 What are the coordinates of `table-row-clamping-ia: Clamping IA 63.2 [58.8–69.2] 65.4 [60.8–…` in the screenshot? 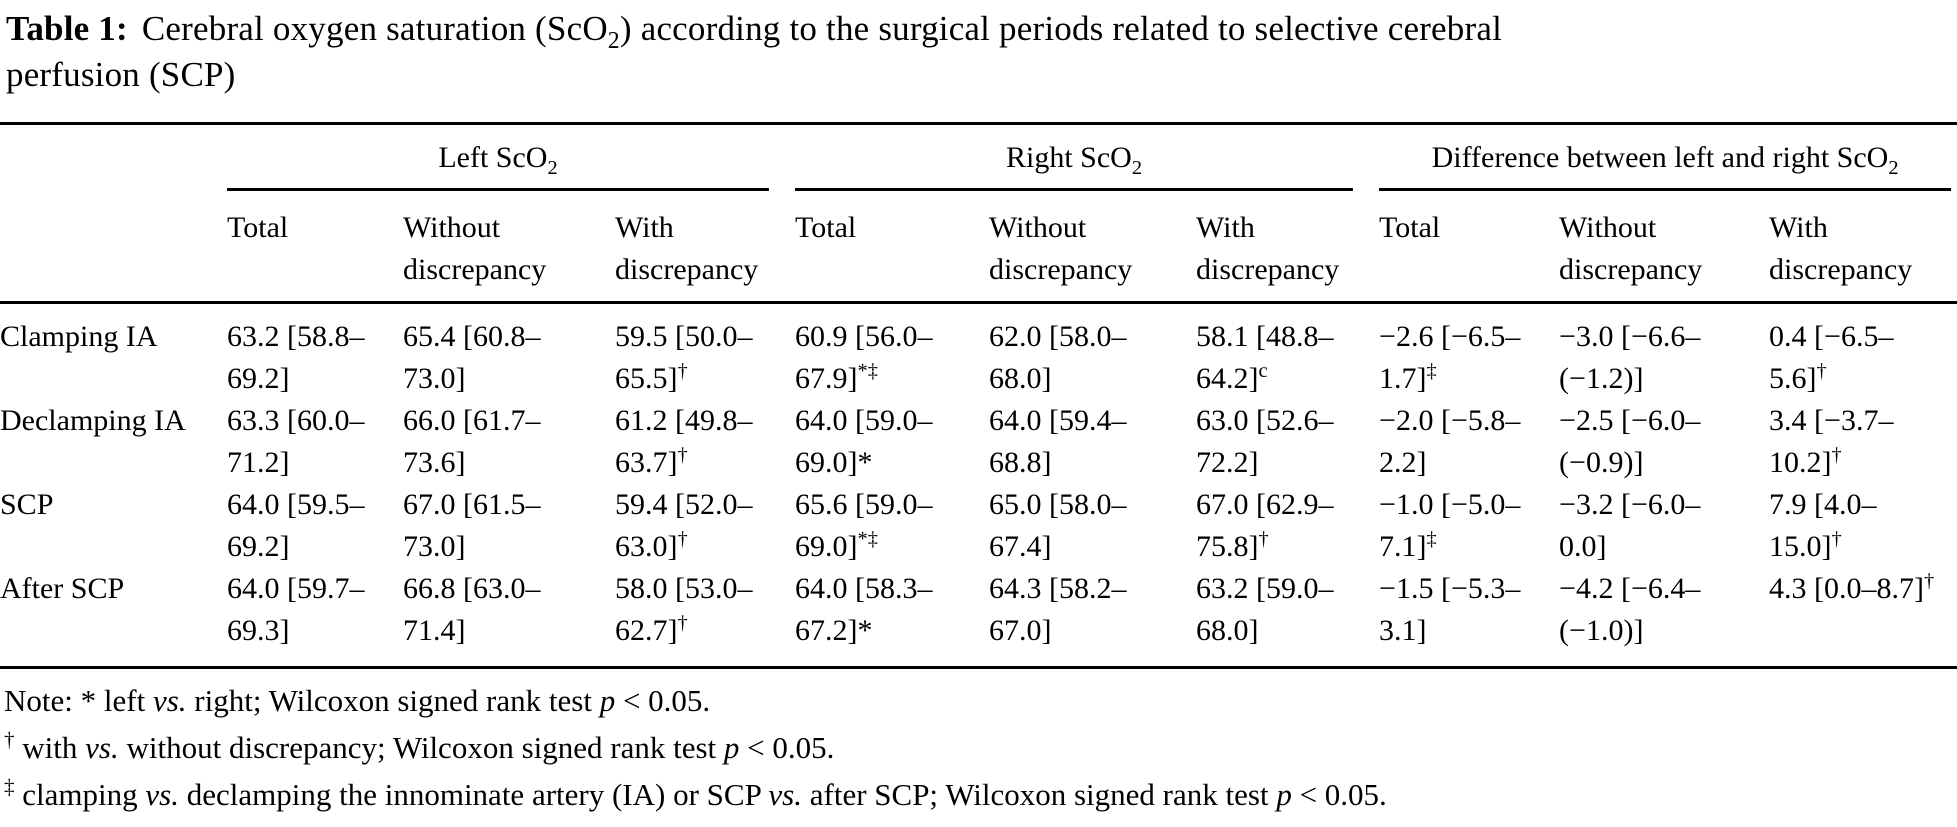 It's located at (978, 352).